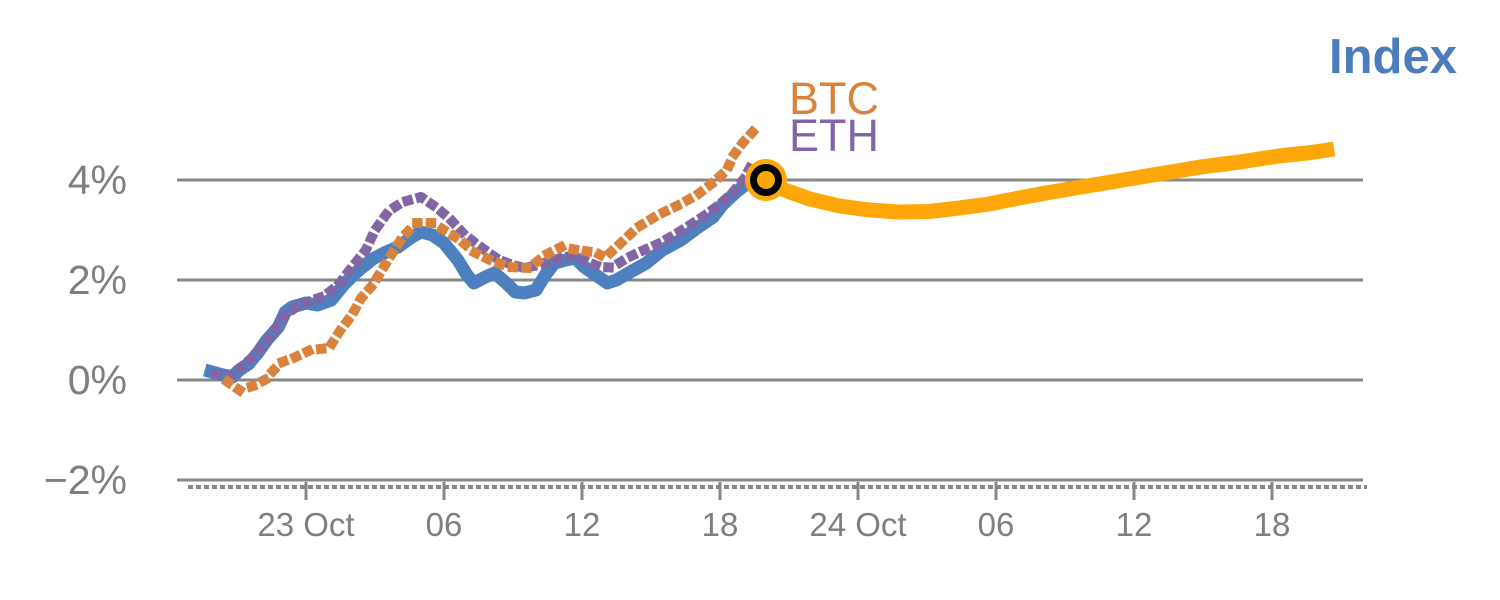  I want to click on y-tick-label: −2%, so click(85, 480).